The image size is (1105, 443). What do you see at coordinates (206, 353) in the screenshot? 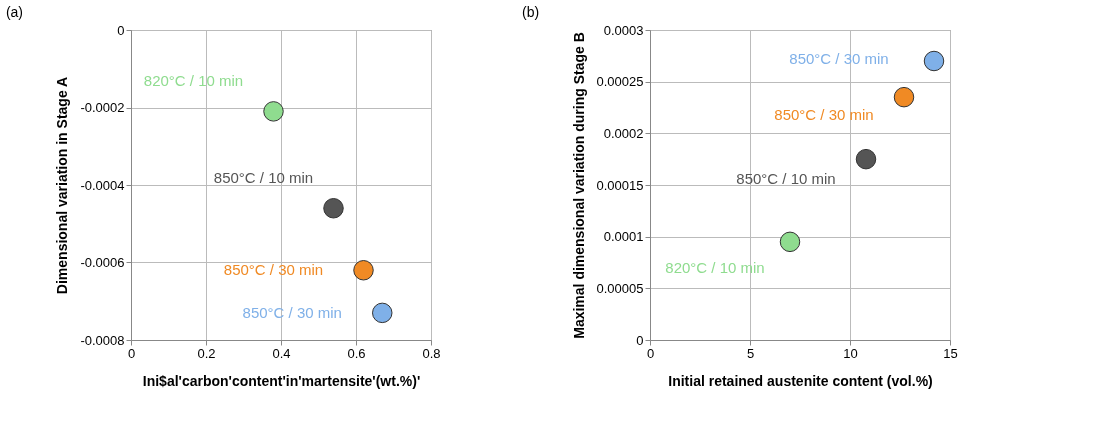
I see `x-tick-label: 0.2` at bounding box center [206, 353].